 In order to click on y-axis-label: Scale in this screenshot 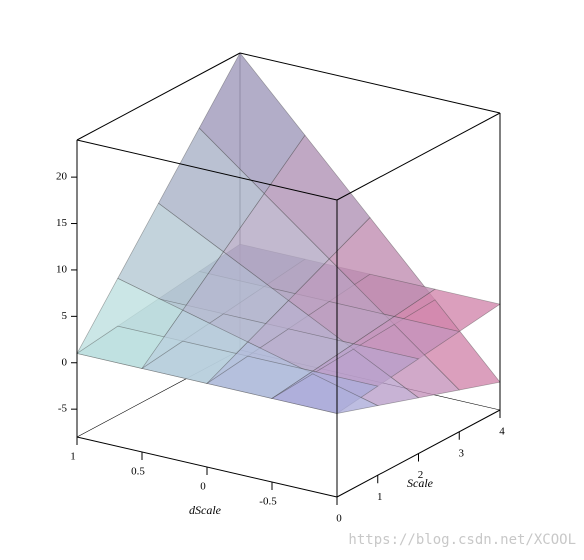, I will do `click(420, 483)`.